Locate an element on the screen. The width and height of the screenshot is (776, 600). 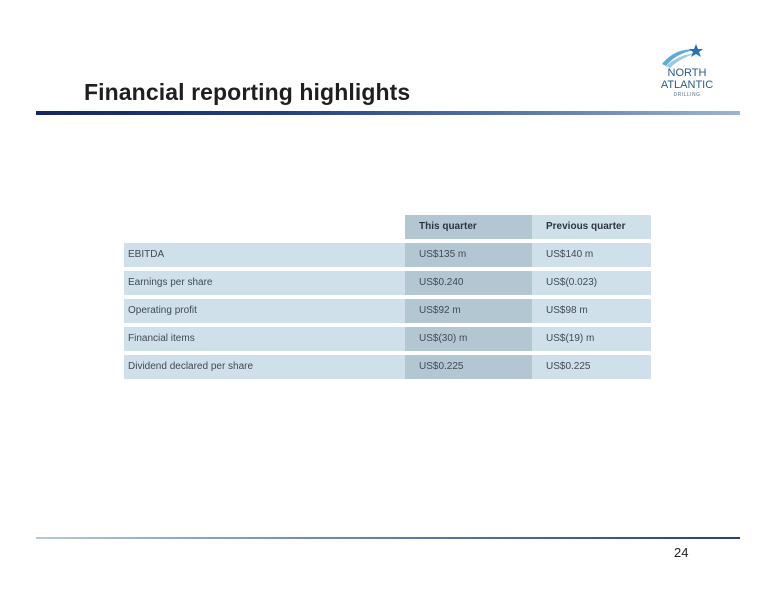
previous-quarter-value: US$98 m is located at coordinates (591, 311).